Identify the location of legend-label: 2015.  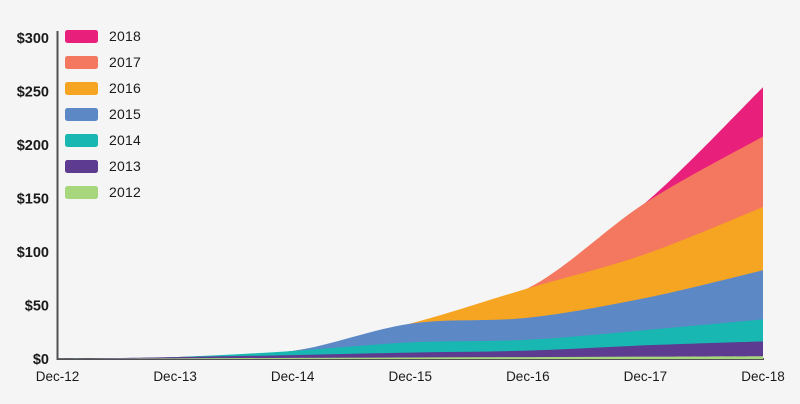
(125, 114).